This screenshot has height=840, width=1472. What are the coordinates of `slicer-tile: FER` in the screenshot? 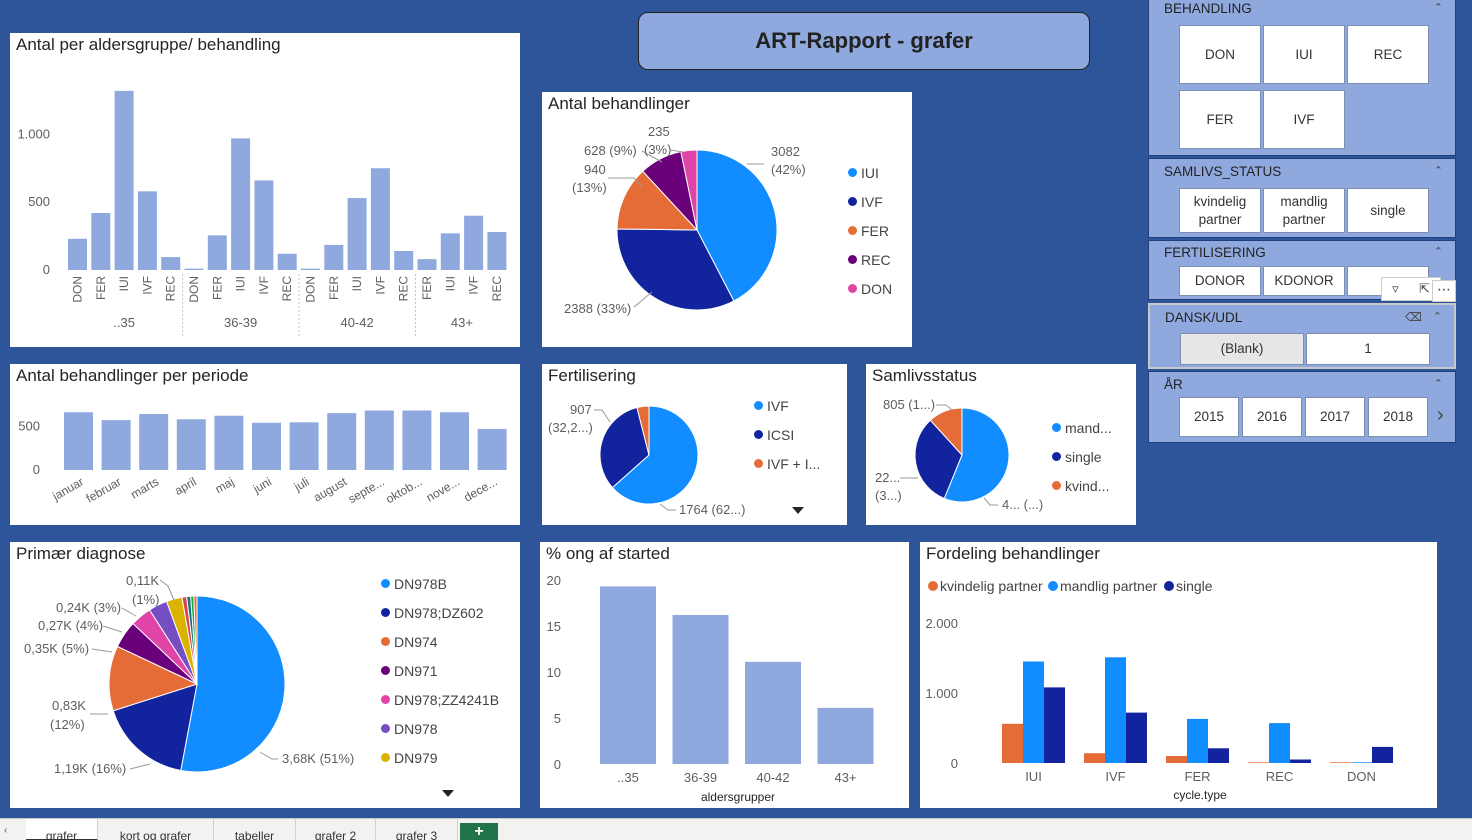 It's located at (1220, 119).